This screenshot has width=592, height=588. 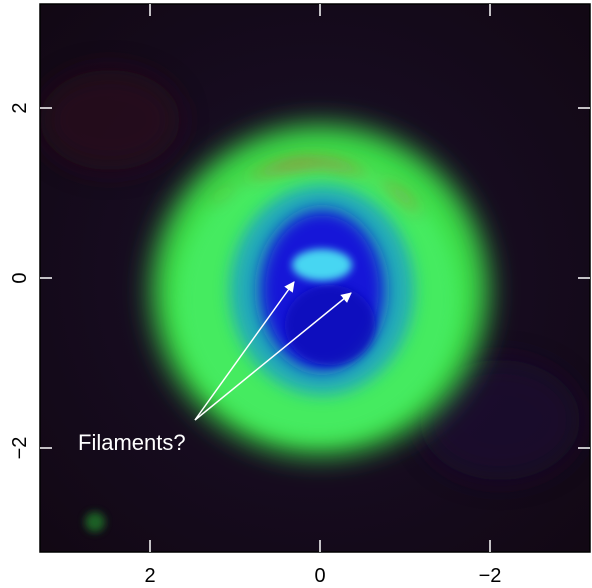 I want to click on x-tick-label: 0, so click(x=319, y=576).